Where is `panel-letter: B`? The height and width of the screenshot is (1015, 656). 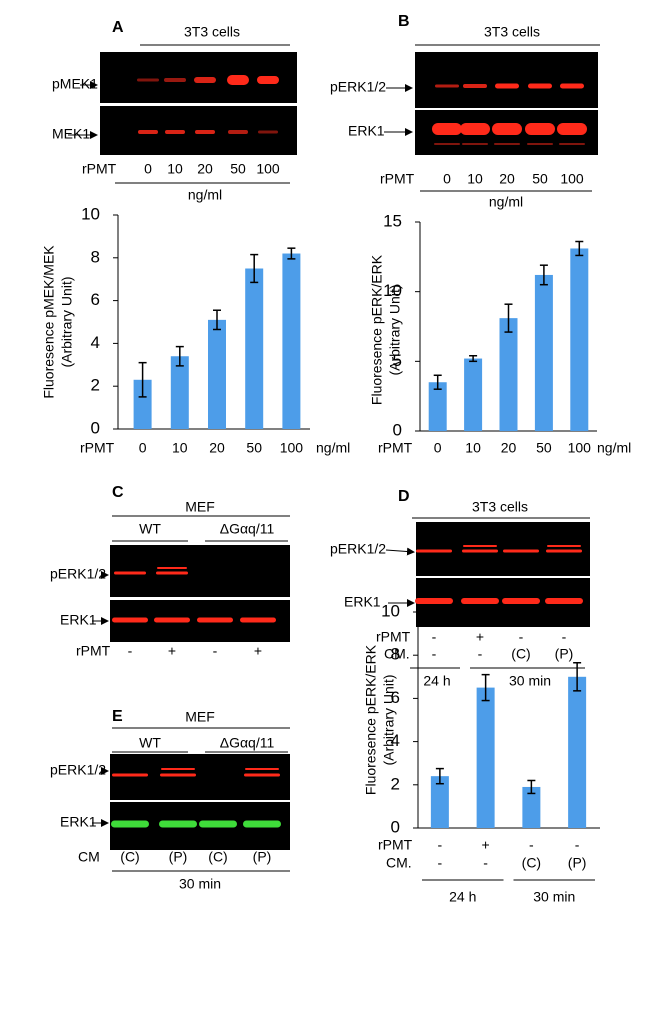 panel-letter: B is located at coordinates (404, 21).